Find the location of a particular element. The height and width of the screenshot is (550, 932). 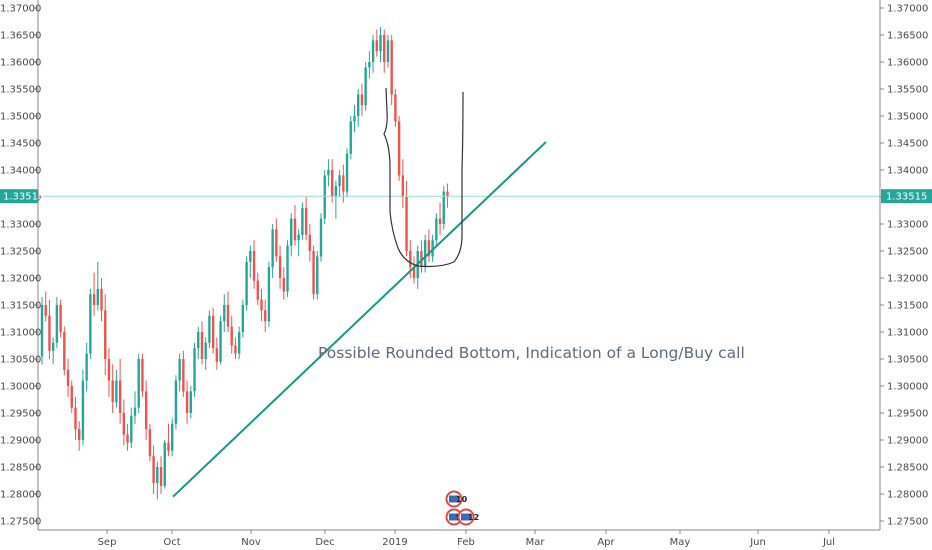

rounded-bottom-drawing is located at coordinates (423, 177).